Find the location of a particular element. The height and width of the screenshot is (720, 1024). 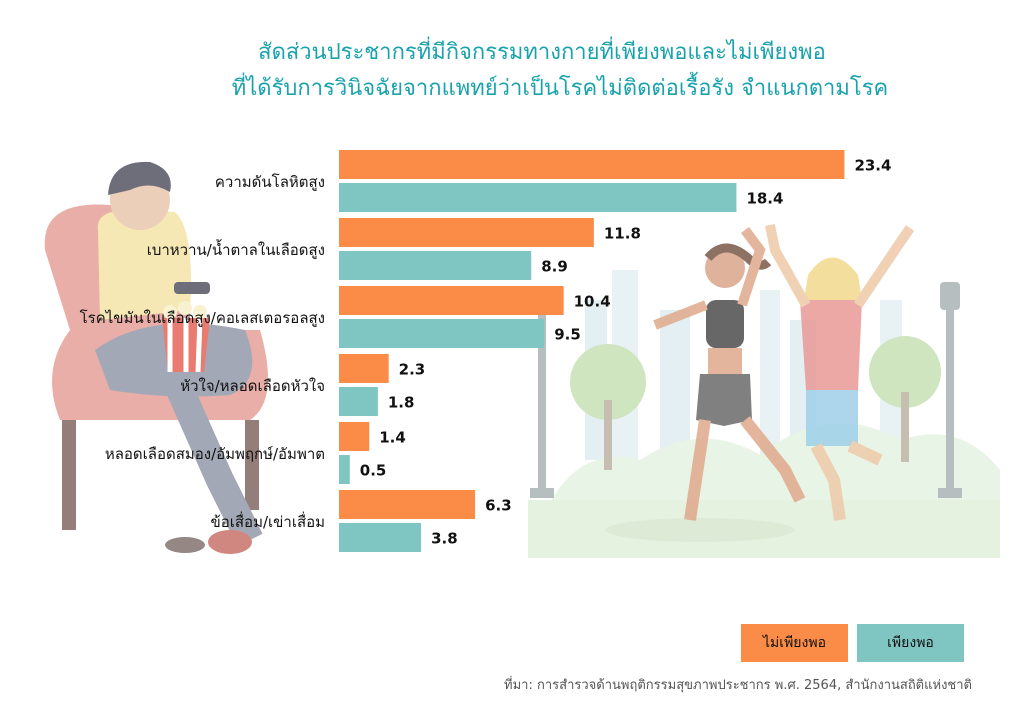

value-label-sufficient-2: 9.5 is located at coordinates (567, 335).